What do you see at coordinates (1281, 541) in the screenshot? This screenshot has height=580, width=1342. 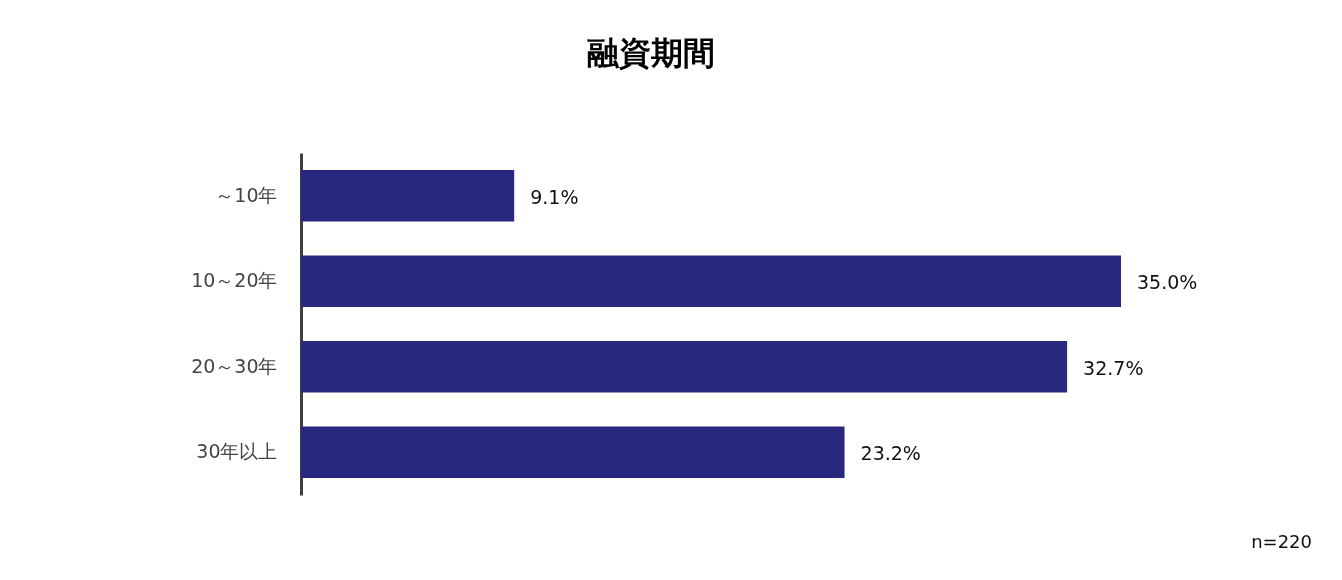 I see `text: n=220` at bounding box center [1281, 541].